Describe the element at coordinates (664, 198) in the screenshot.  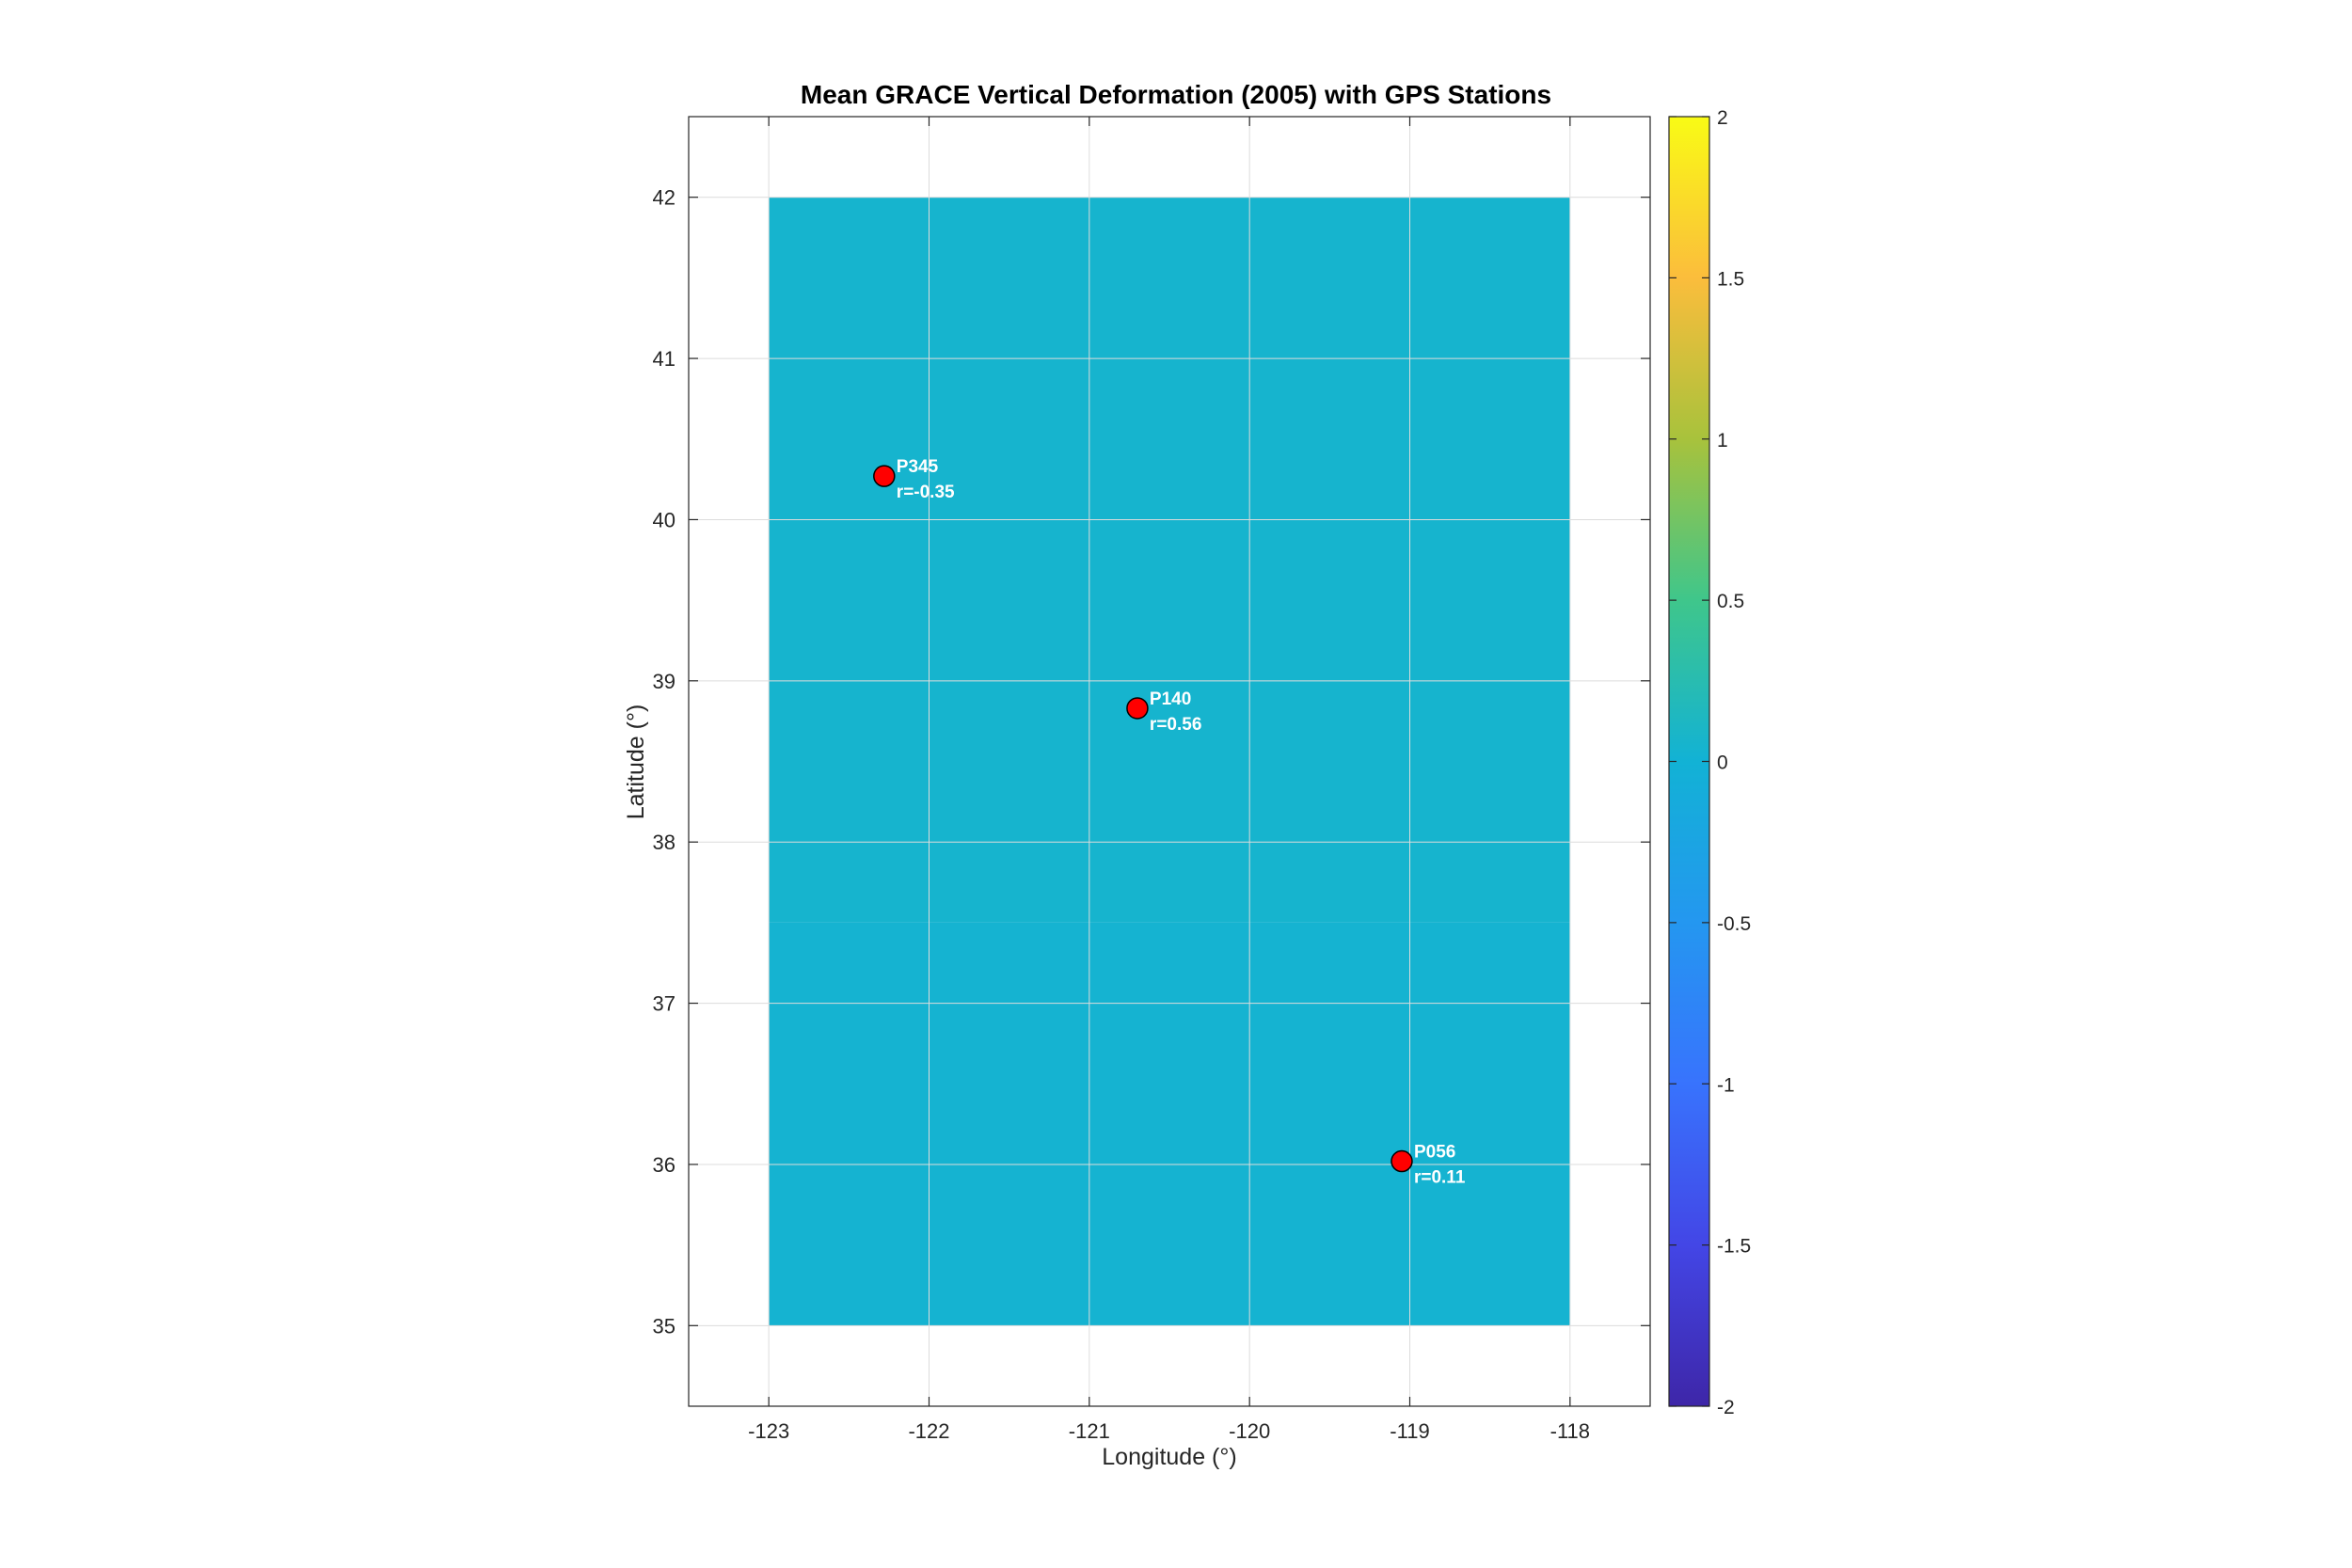
I see `y-tick-label: 42` at that location.